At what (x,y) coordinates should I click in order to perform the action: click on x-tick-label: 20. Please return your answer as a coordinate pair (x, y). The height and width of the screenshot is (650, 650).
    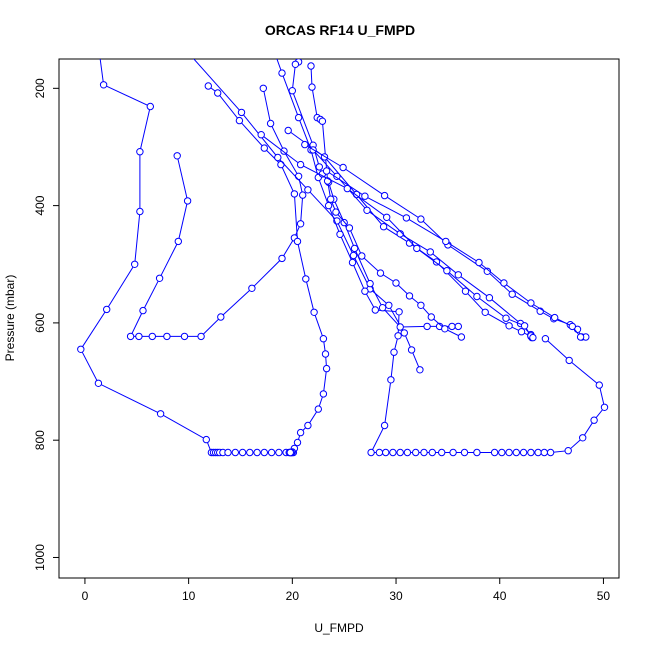
    Looking at the image, I should click on (293, 596).